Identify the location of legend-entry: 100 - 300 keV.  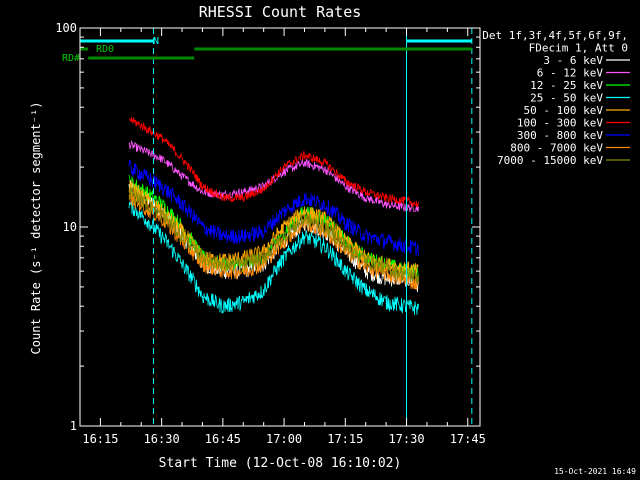
(560, 123).